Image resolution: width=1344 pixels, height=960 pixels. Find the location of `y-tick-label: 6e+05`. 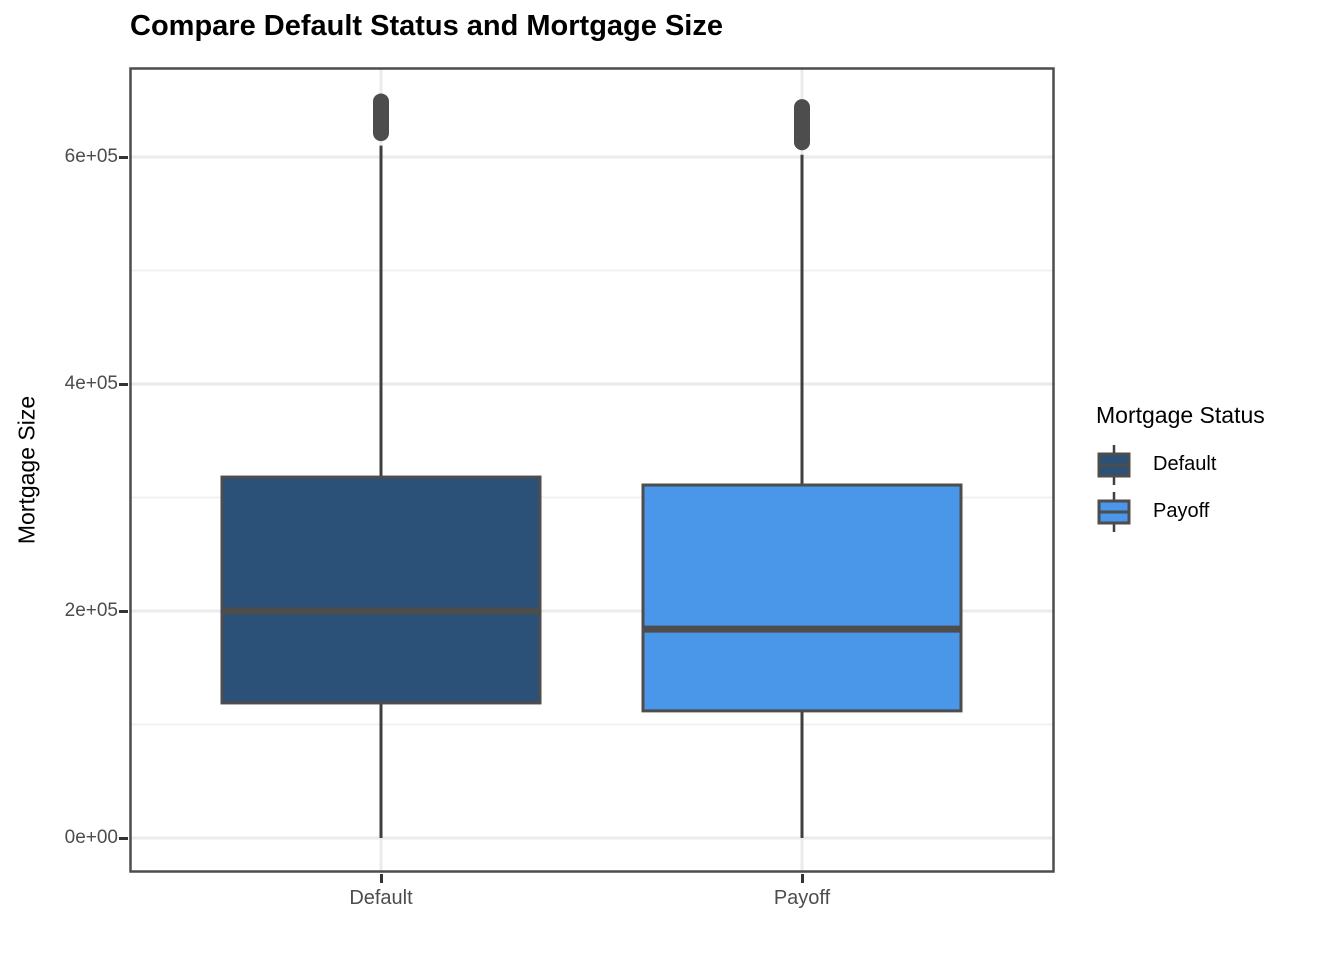

y-tick-label: 6e+05 is located at coordinates (91, 156).